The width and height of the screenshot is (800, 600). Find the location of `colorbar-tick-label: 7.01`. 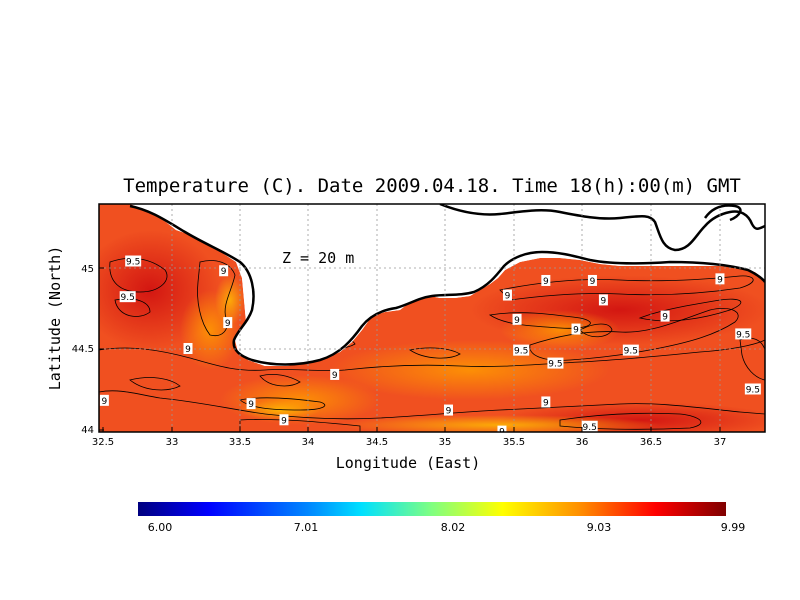

colorbar-tick-label: 7.01 is located at coordinates (306, 527).